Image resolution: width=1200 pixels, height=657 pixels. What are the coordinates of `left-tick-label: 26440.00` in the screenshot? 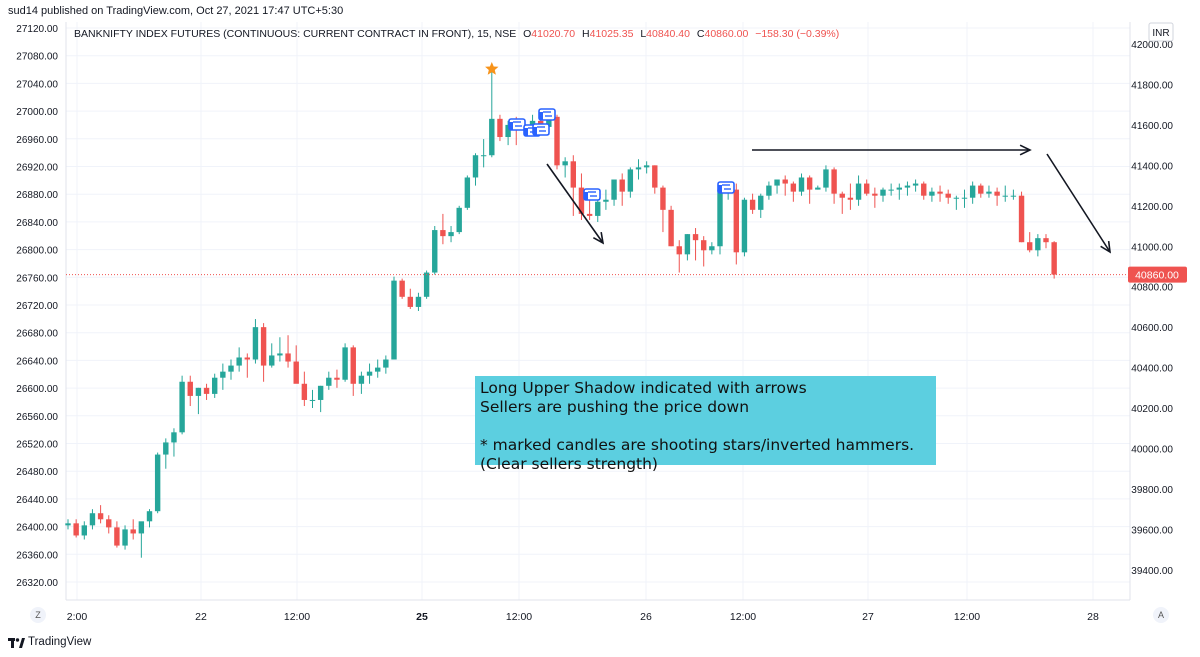 It's located at (37, 500).